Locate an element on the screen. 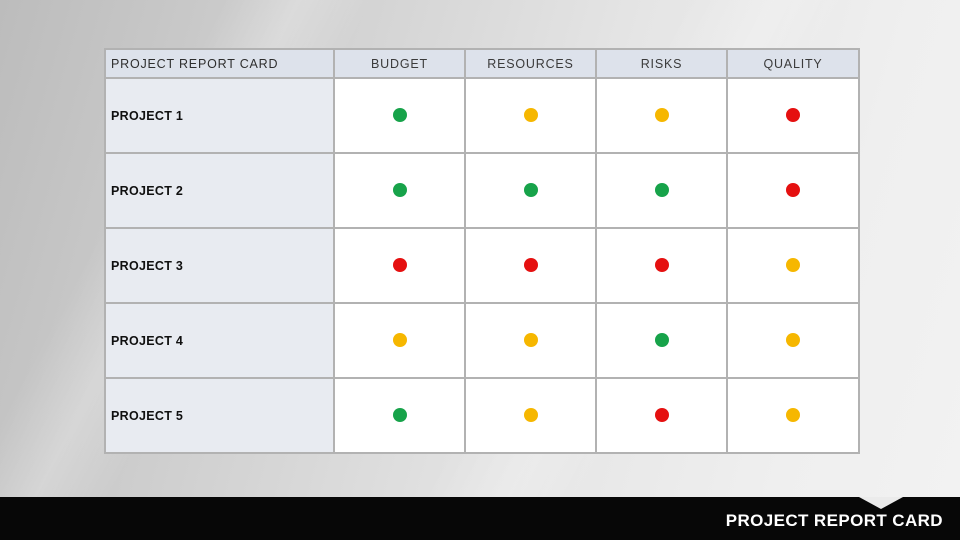 The height and width of the screenshot is (540, 960). table-row-project-3: PROJECT 3 is located at coordinates (482, 265).